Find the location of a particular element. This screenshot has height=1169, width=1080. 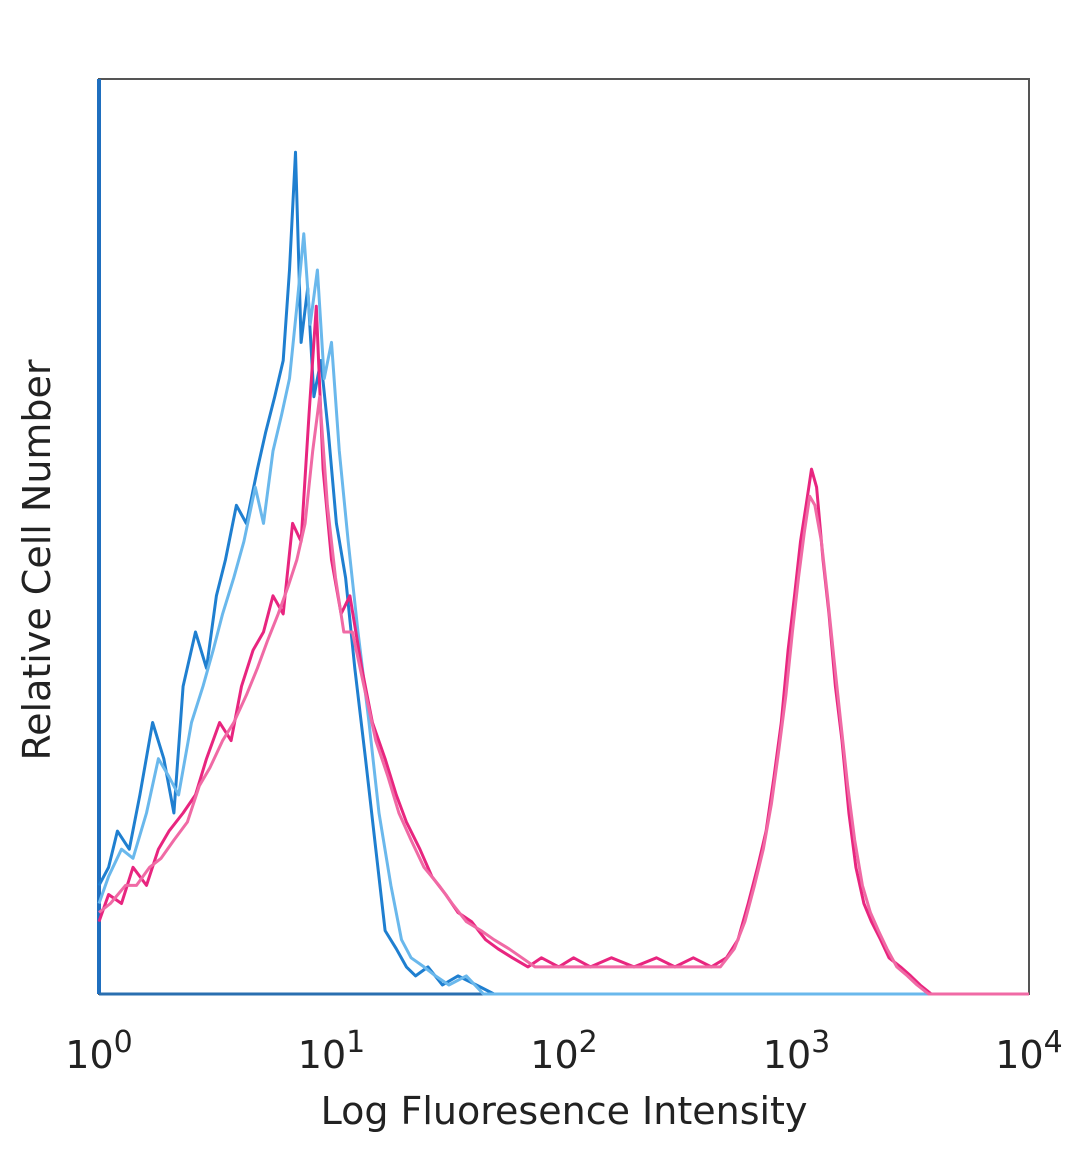

x-axis-label: Log Fluoresence Intensity is located at coordinates (564, 1111).